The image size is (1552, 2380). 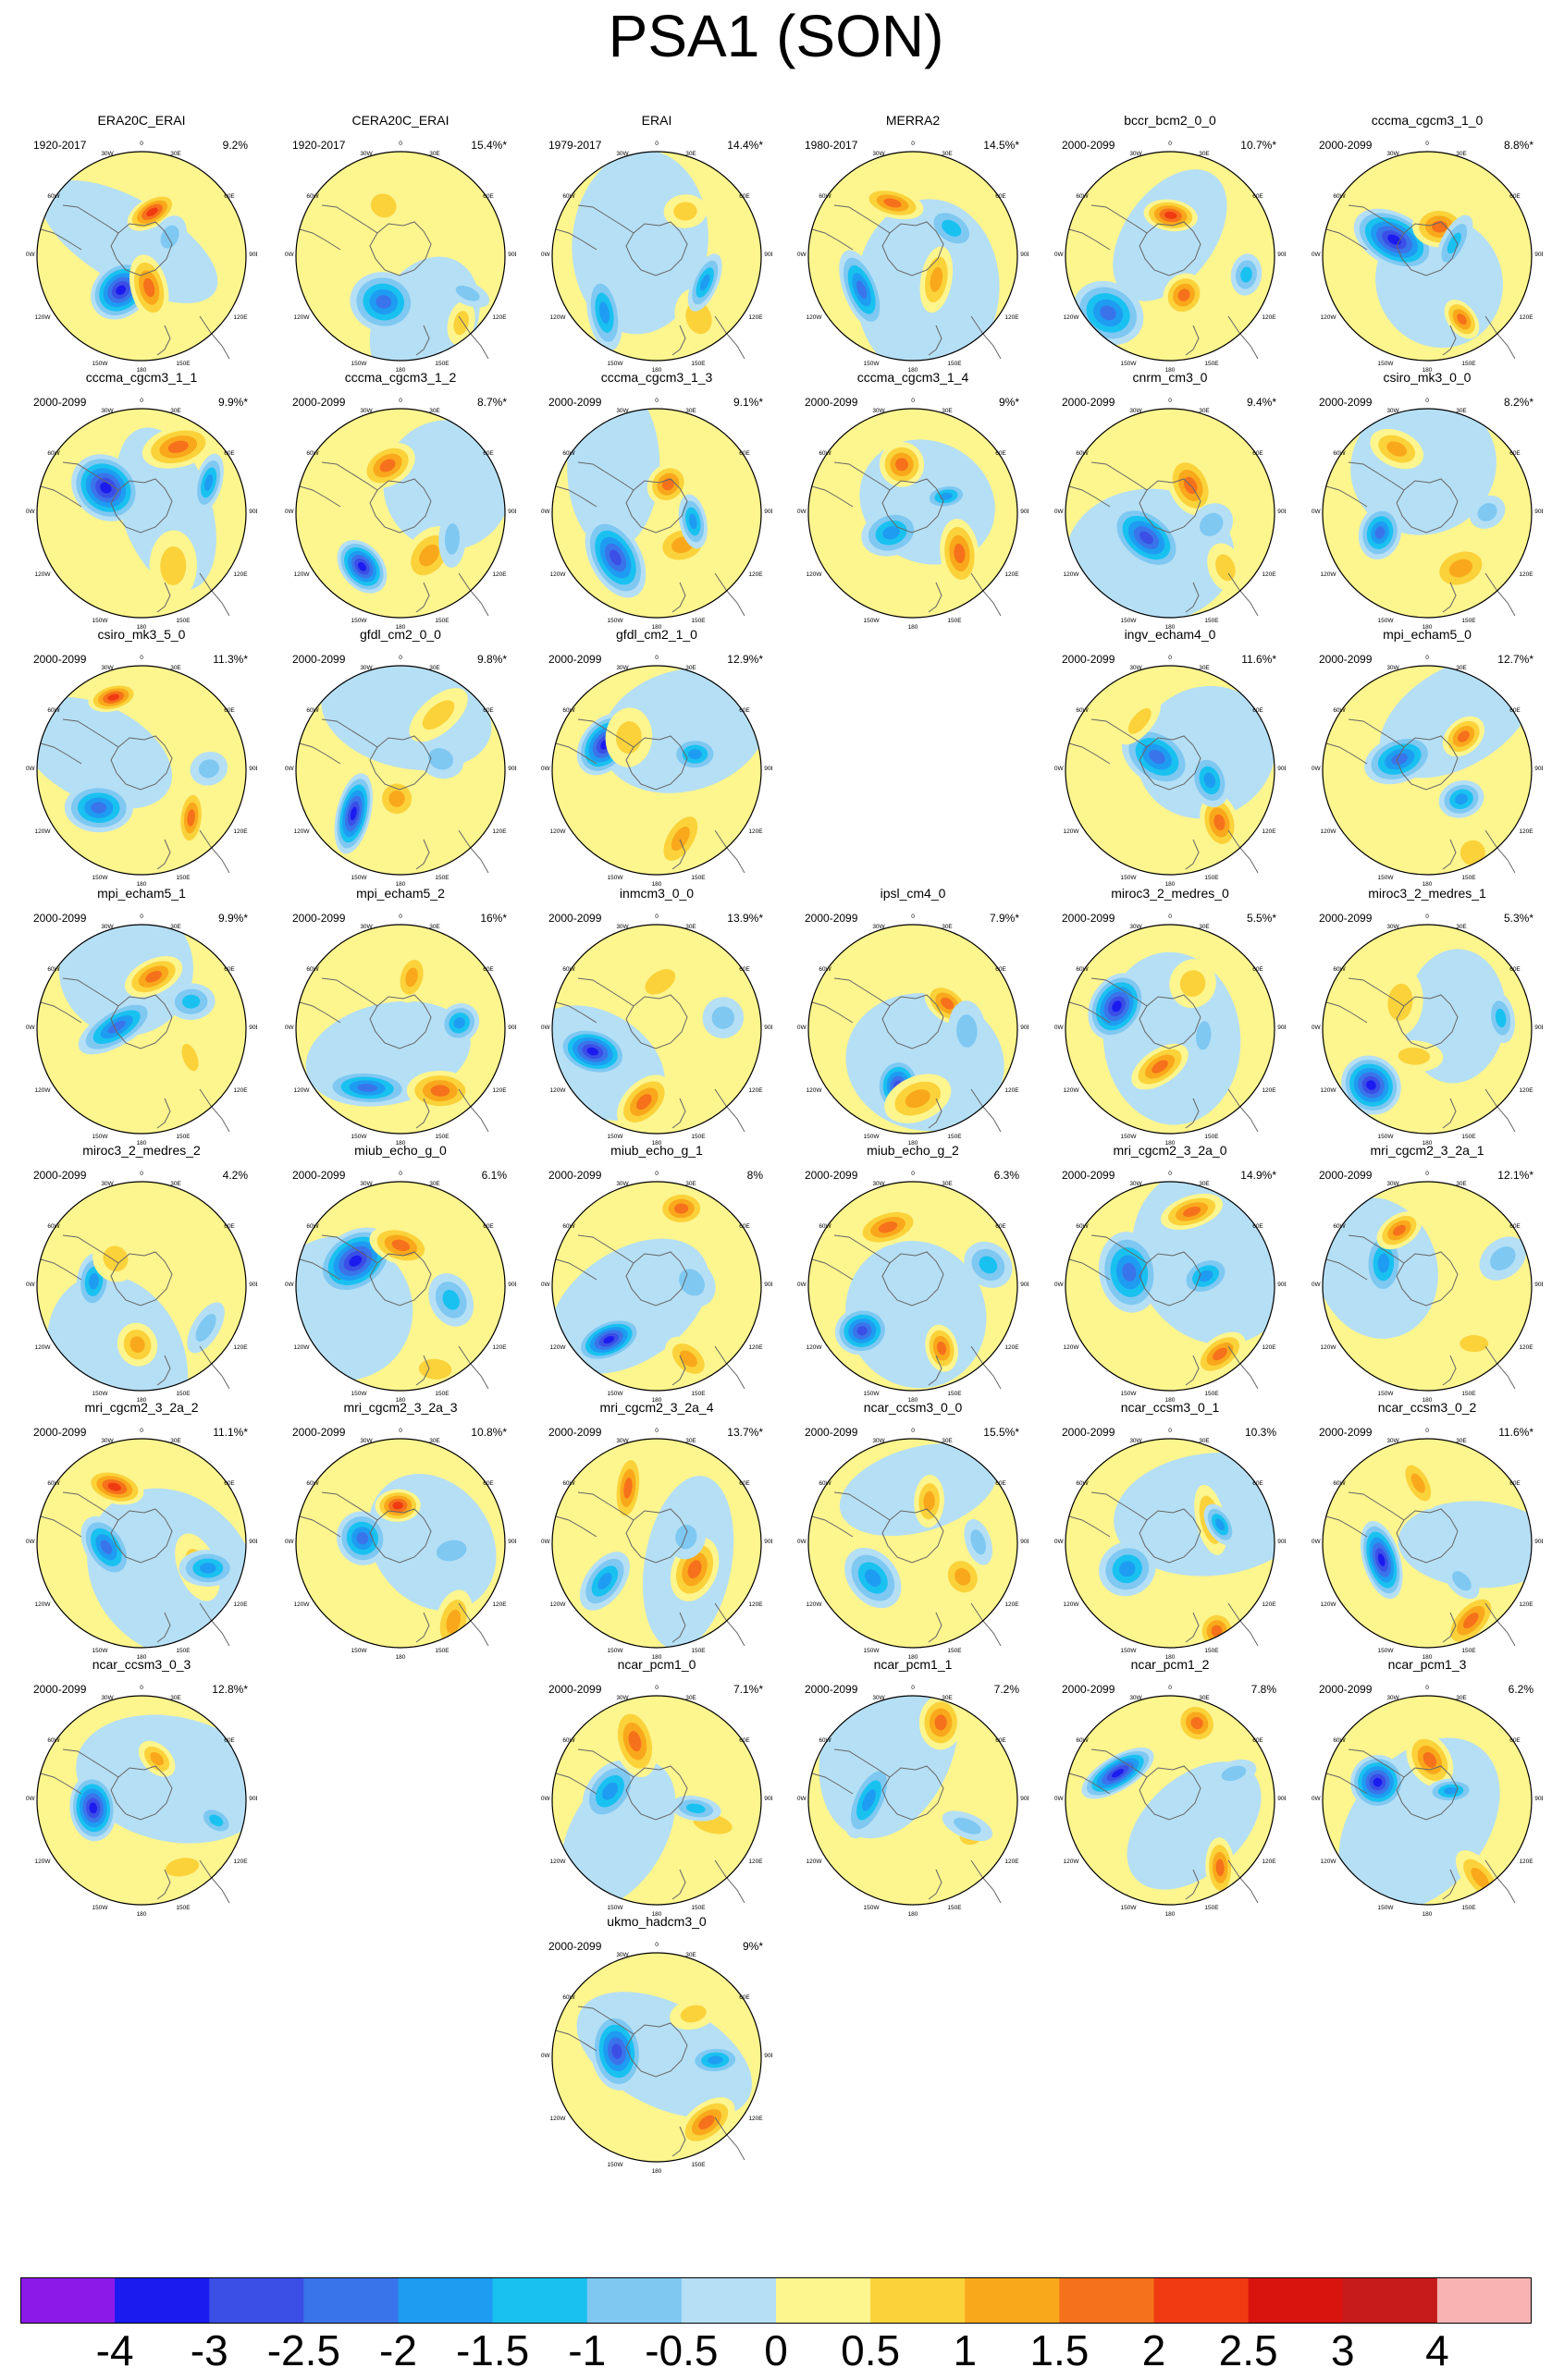 What do you see at coordinates (912, 377) in the screenshot?
I see `panel-title: cccma_cgcm3_1_4` at bounding box center [912, 377].